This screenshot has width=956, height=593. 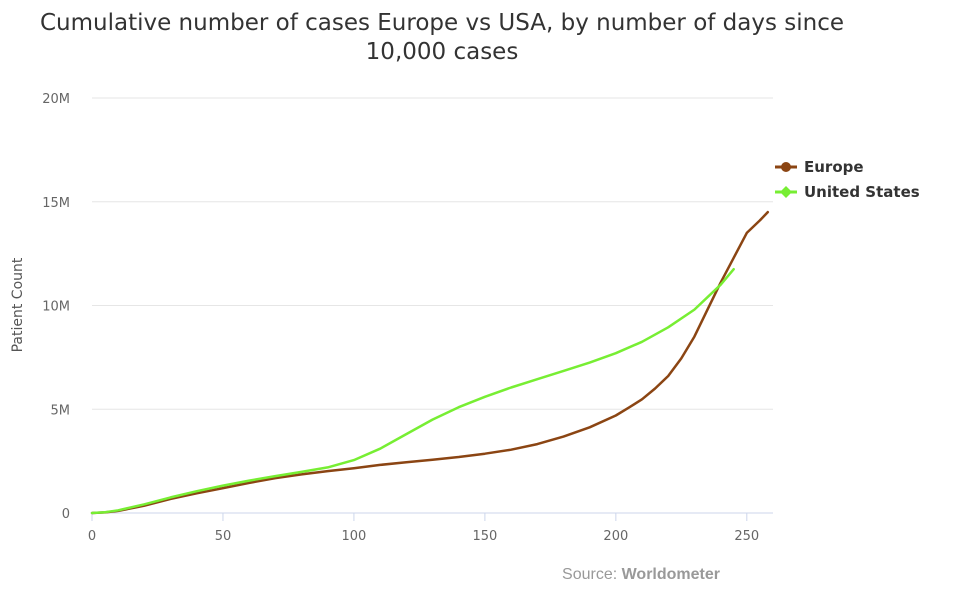 I want to click on legend-item-europe: Europe, so click(x=819, y=167).